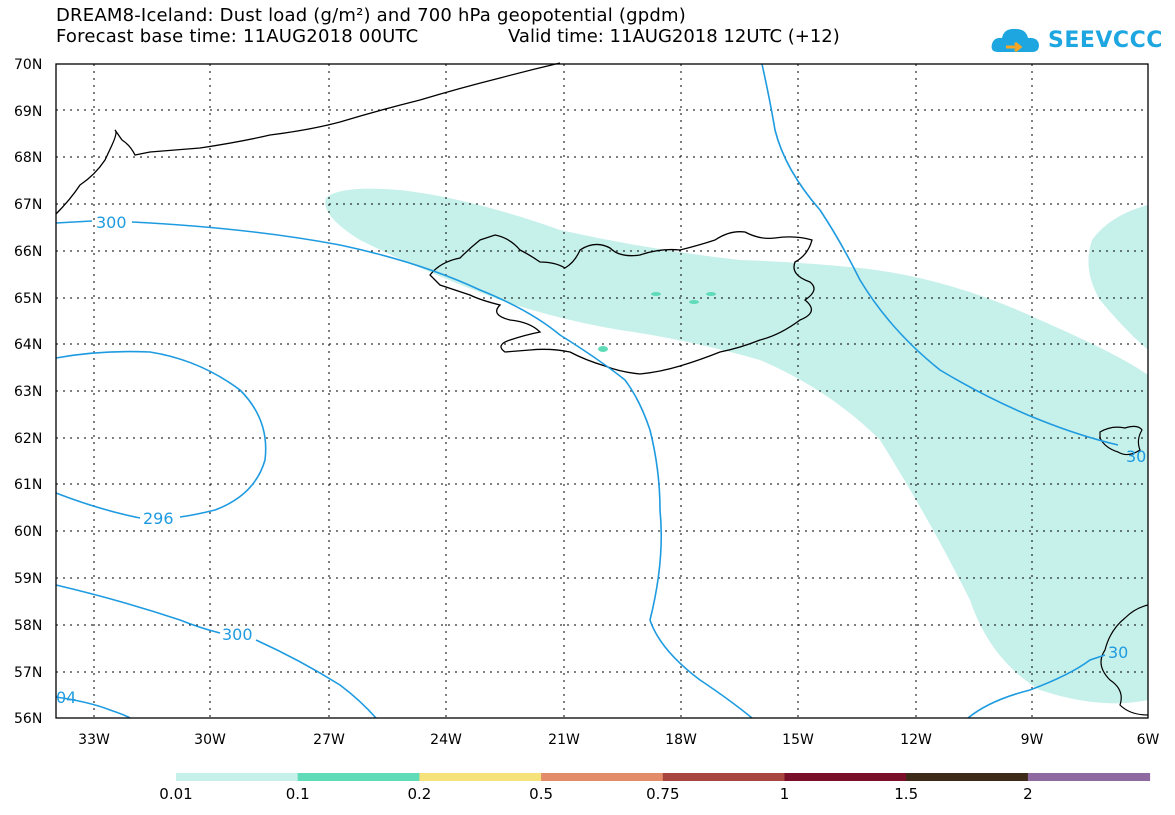 The width and height of the screenshot is (1175, 815). What do you see at coordinates (28, 719) in the screenshot?
I see `lat-label: 56N` at bounding box center [28, 719].